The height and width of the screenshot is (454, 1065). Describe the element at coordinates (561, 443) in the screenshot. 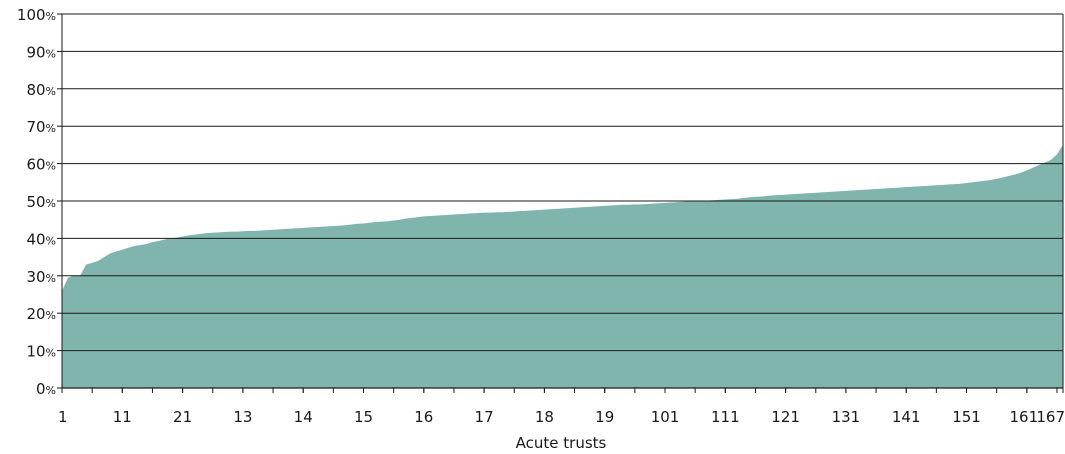

I see `x-axis-label: Acute trusts` at that location.